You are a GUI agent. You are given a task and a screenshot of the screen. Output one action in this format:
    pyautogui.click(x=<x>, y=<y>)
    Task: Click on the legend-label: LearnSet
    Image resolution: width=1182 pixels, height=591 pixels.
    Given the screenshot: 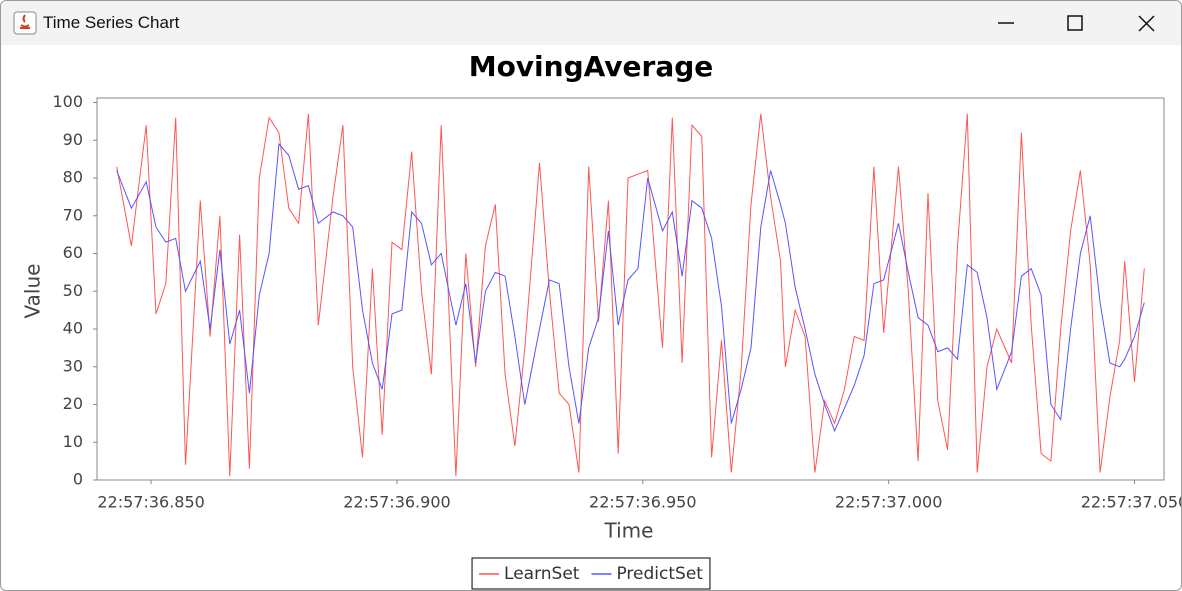 What is the action you would take?
    pyautogui.click(x=542, y=574)
    